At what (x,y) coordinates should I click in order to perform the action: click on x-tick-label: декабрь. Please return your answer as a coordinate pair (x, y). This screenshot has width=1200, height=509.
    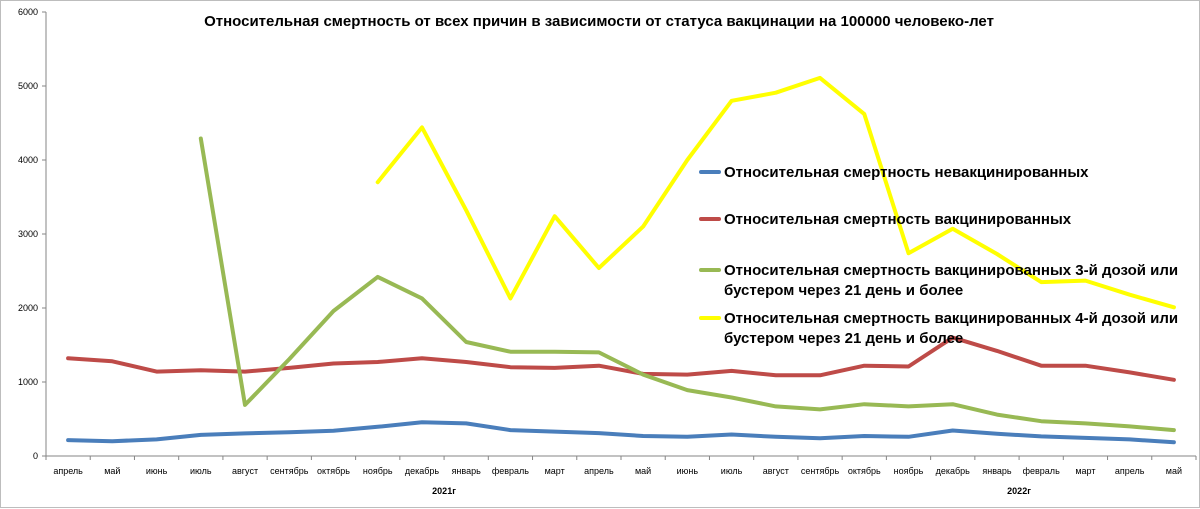
    Looking at the image, I should click on (953, 471).